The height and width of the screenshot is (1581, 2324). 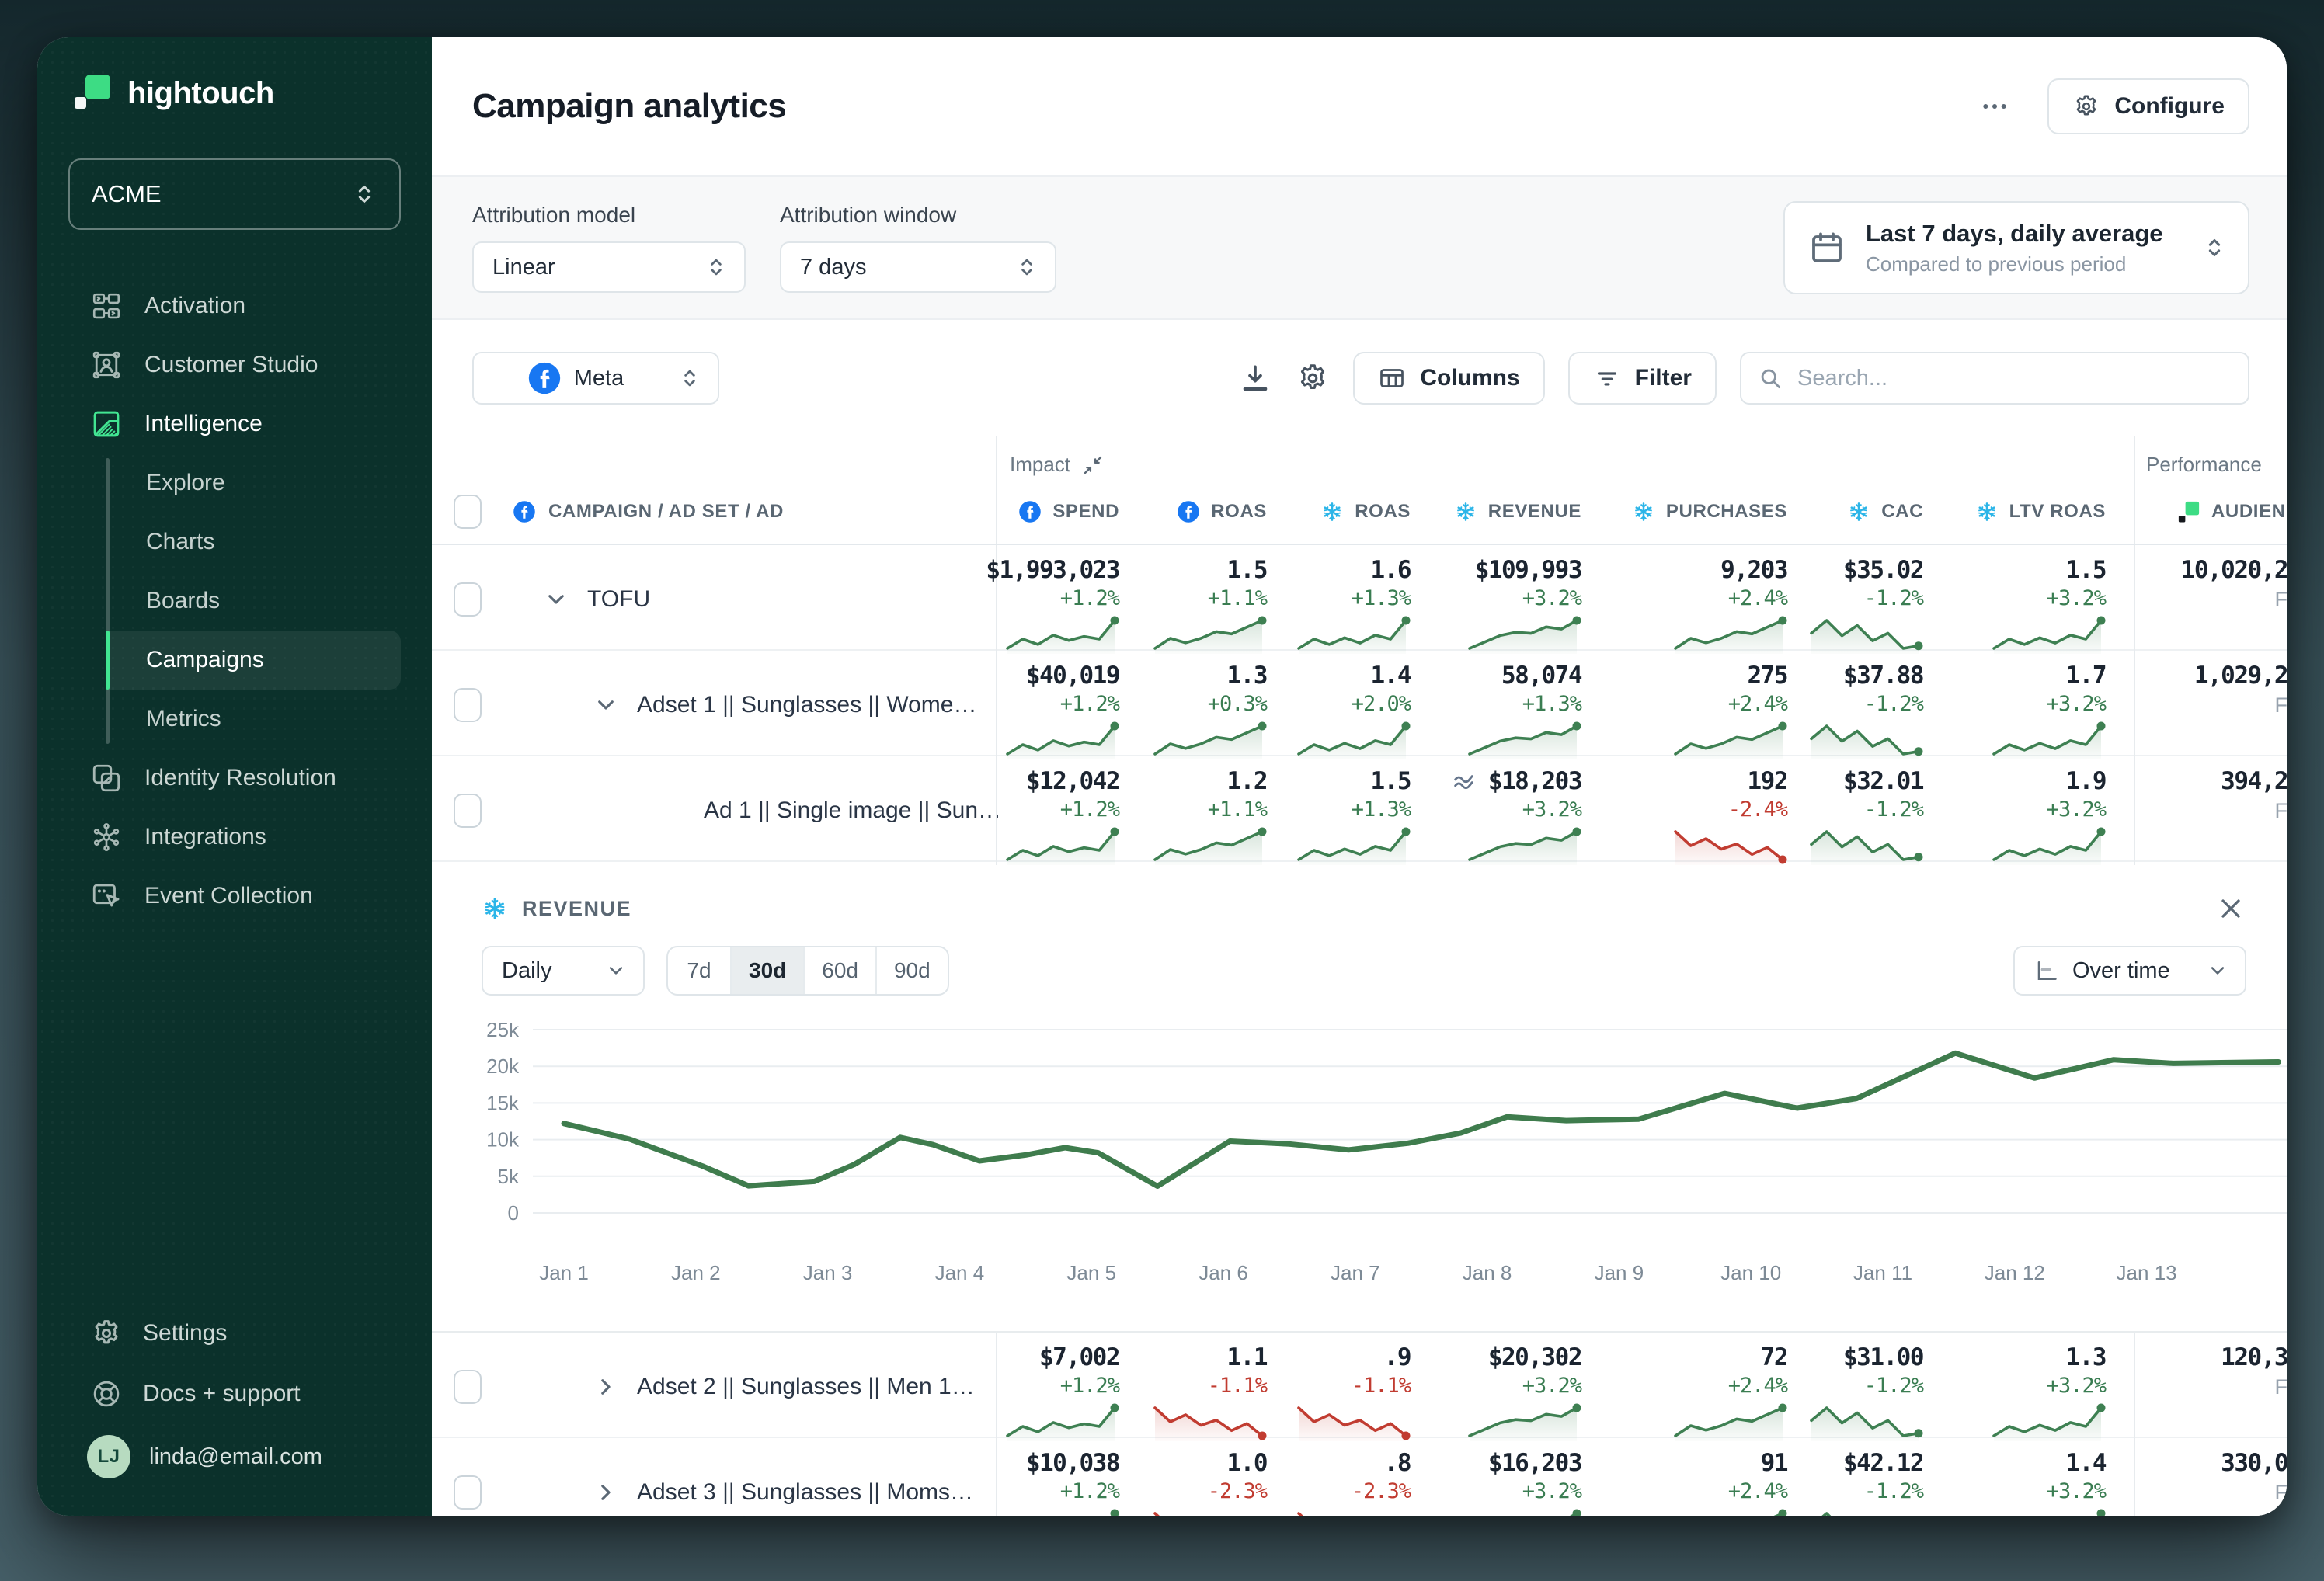 What do you see at coordinates (1367, 599) in the screenshot?
I see `cell-roas_sf: 1.6 +1.3%` at bounding box center [1367, 599].